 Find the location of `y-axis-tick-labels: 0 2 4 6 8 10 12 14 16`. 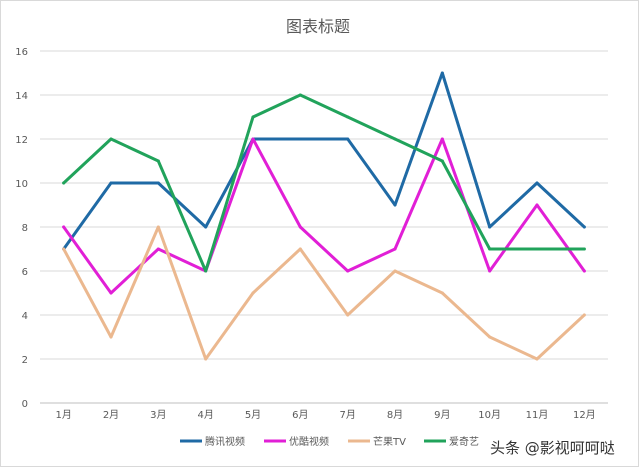

y-axis-tick-labels: 0 2 4 6 8 10 12 14 16 is located at coordinates (21, 228).